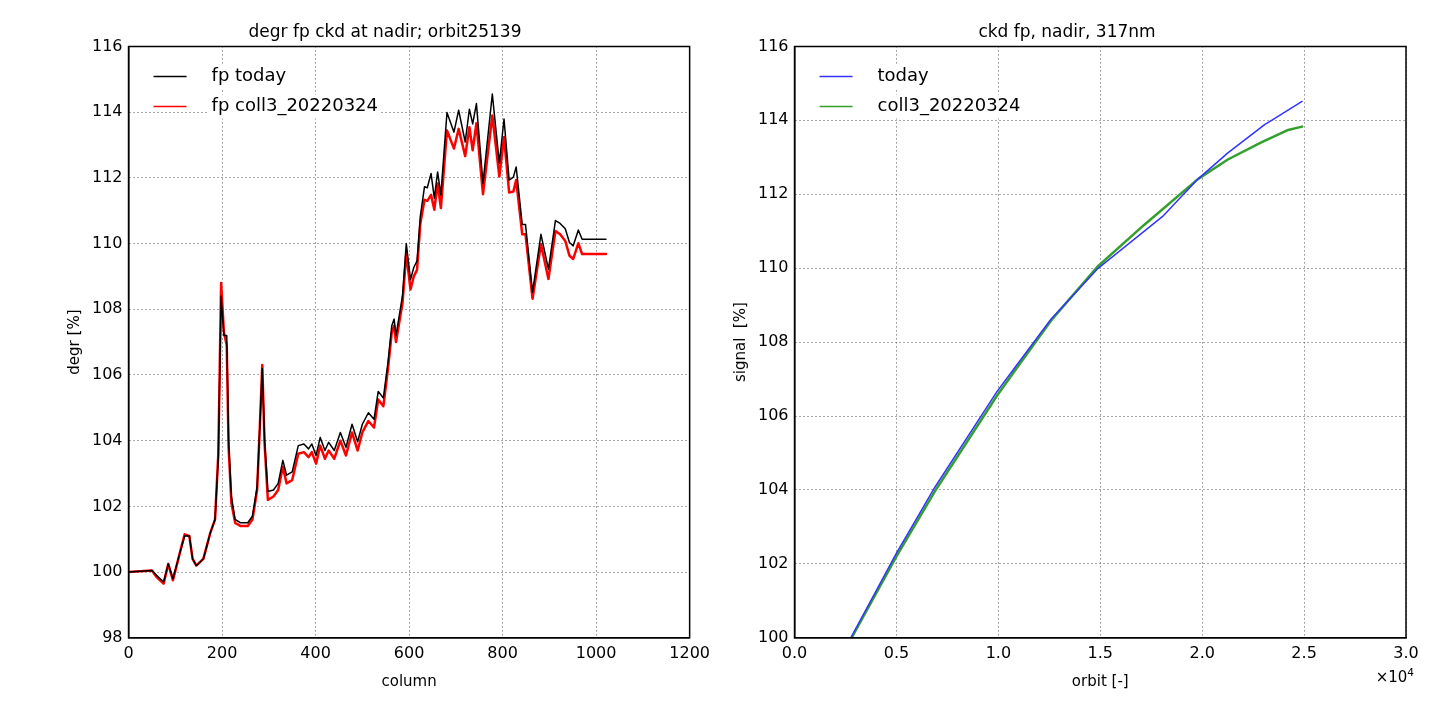 Image resolution: width=1432 pixels, height=701 pixels. I want to click on x-tick-label: 200, so click(222, 652).